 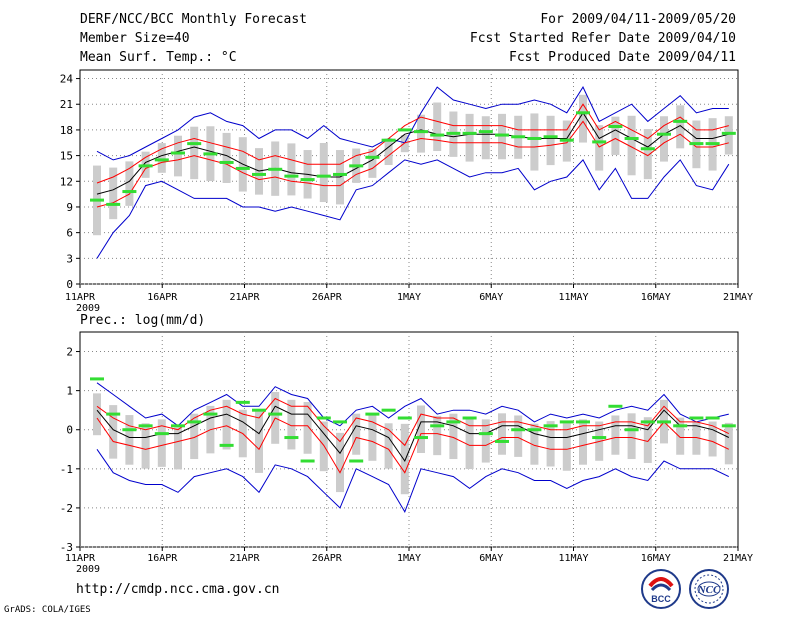 What do you see at coordinates (661, 599) in the screenshot?
I see `bcc-logo-text: BCC` at bounding box center [661, 599].